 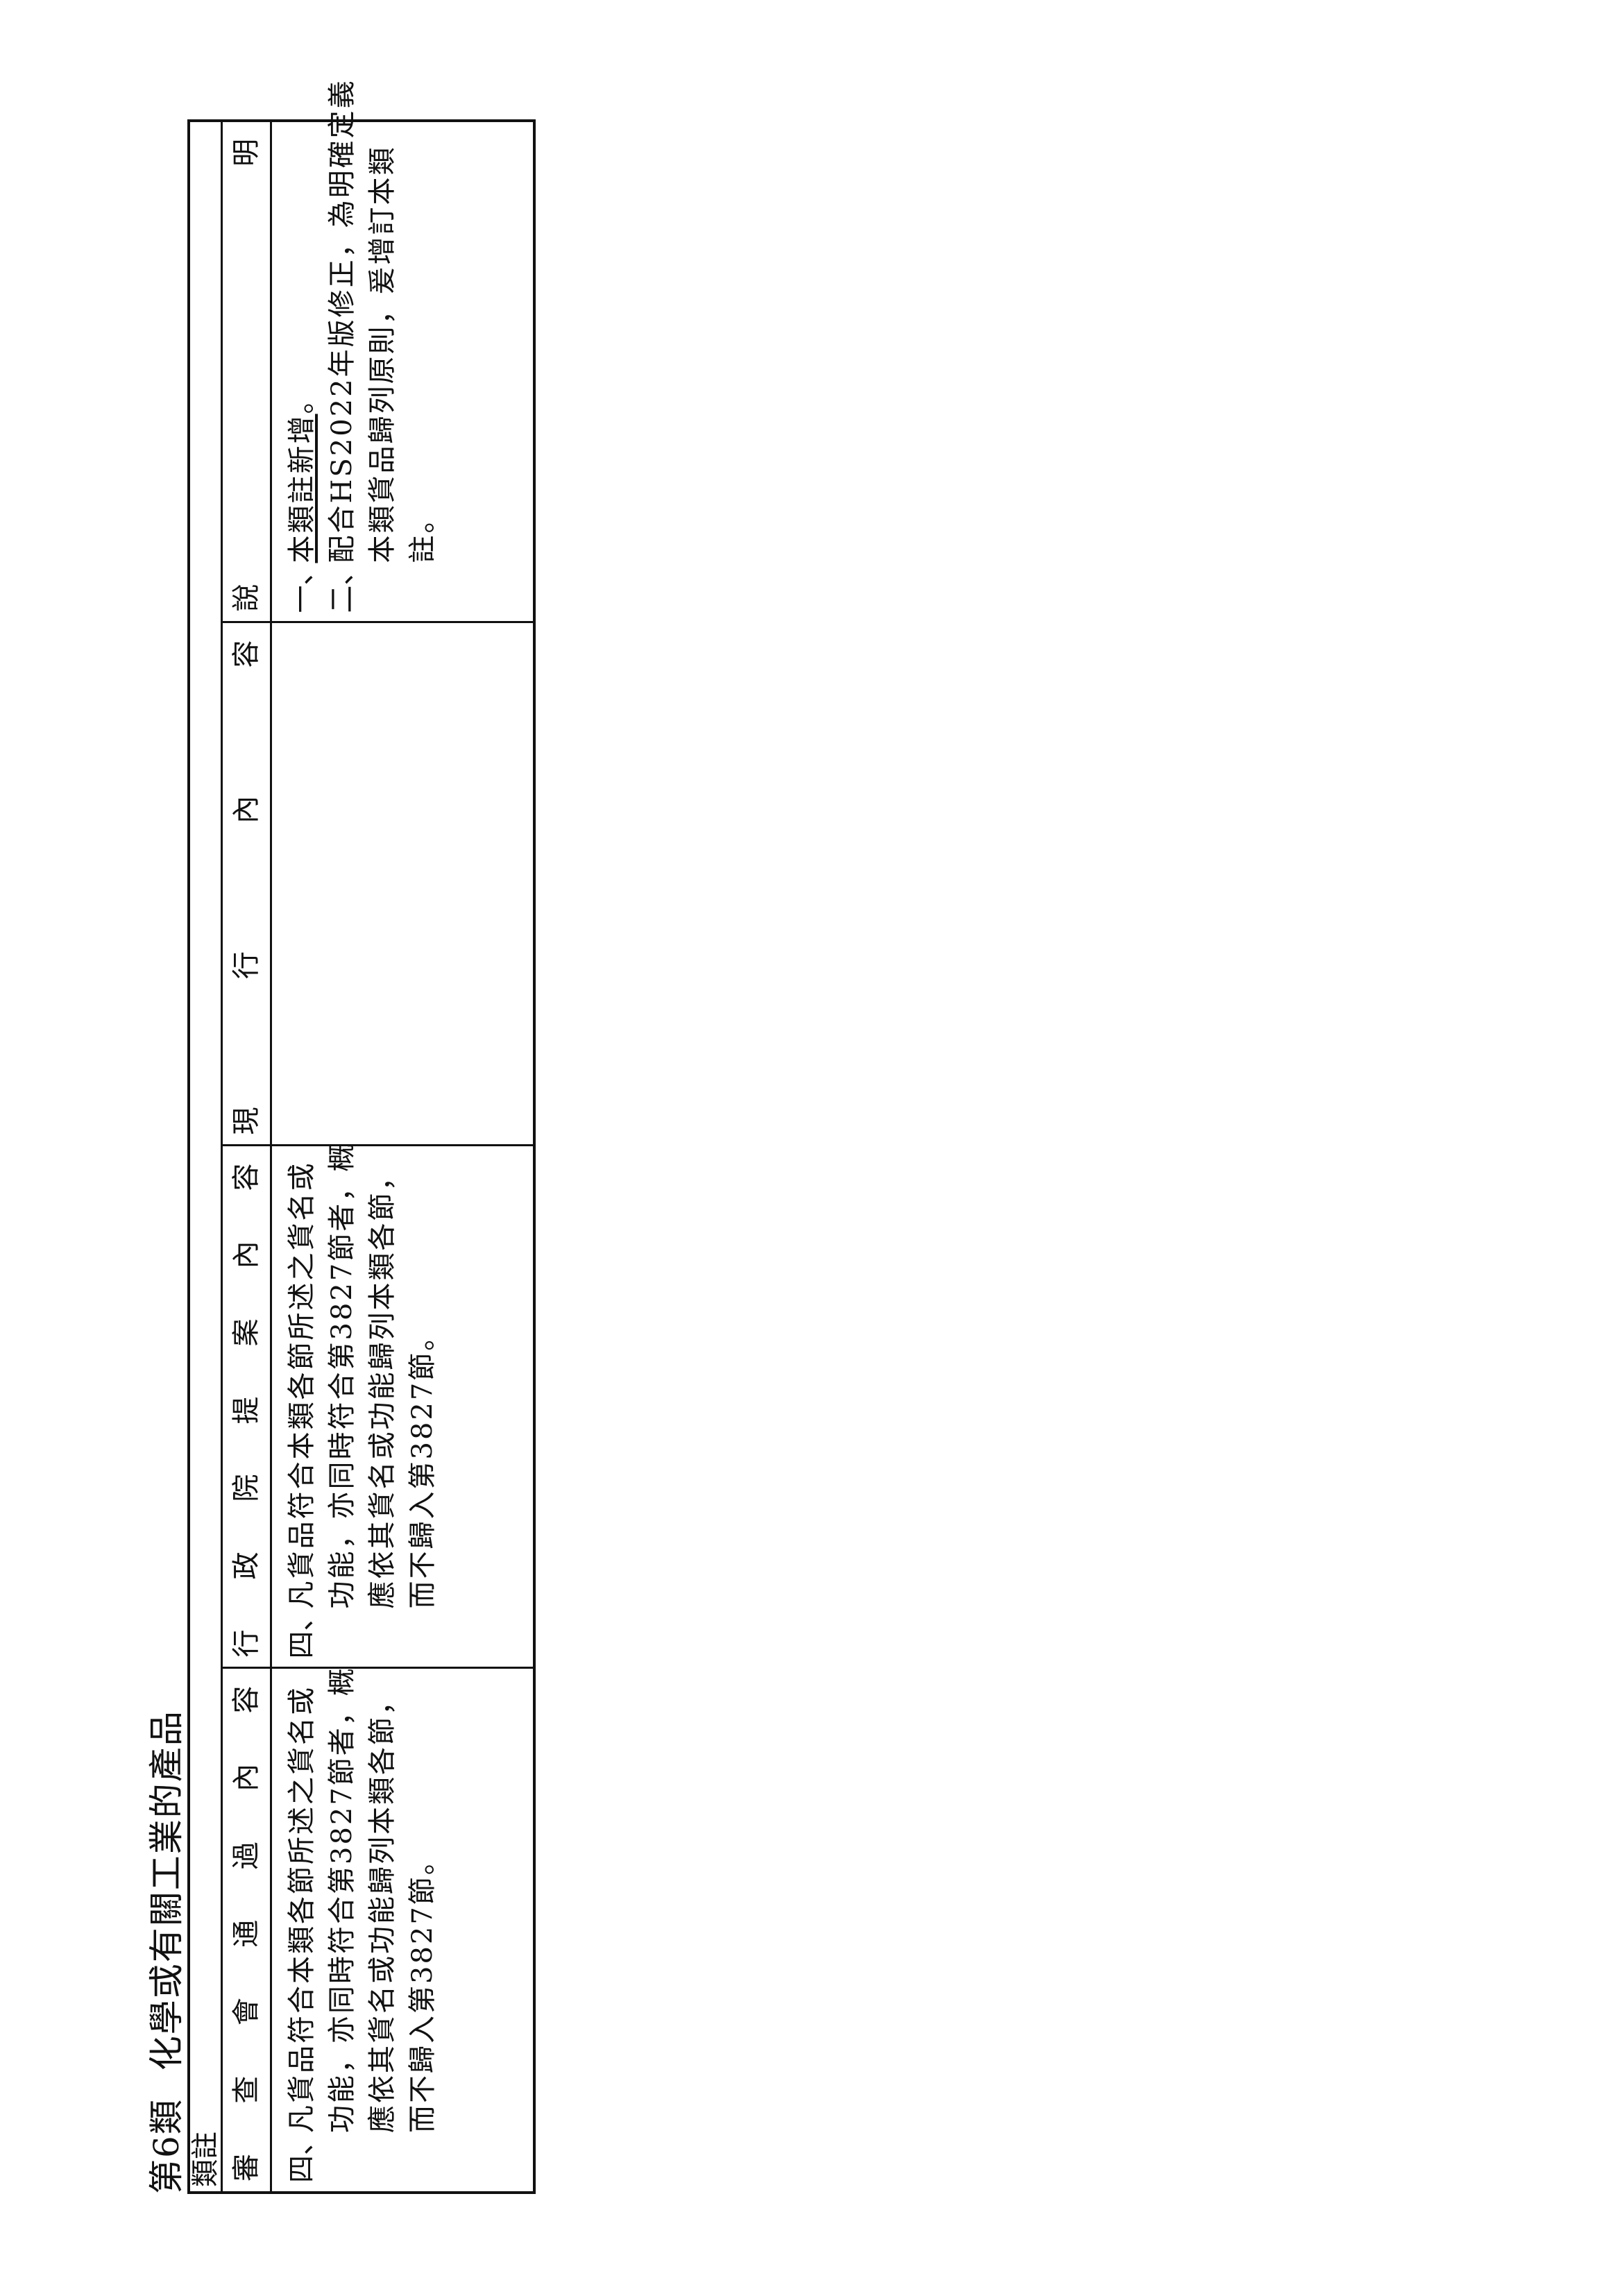 What do you see at coordinates (246, 371) in the screenshot?
I see `header-explanation: 說明` at bounding box center [246, 371].